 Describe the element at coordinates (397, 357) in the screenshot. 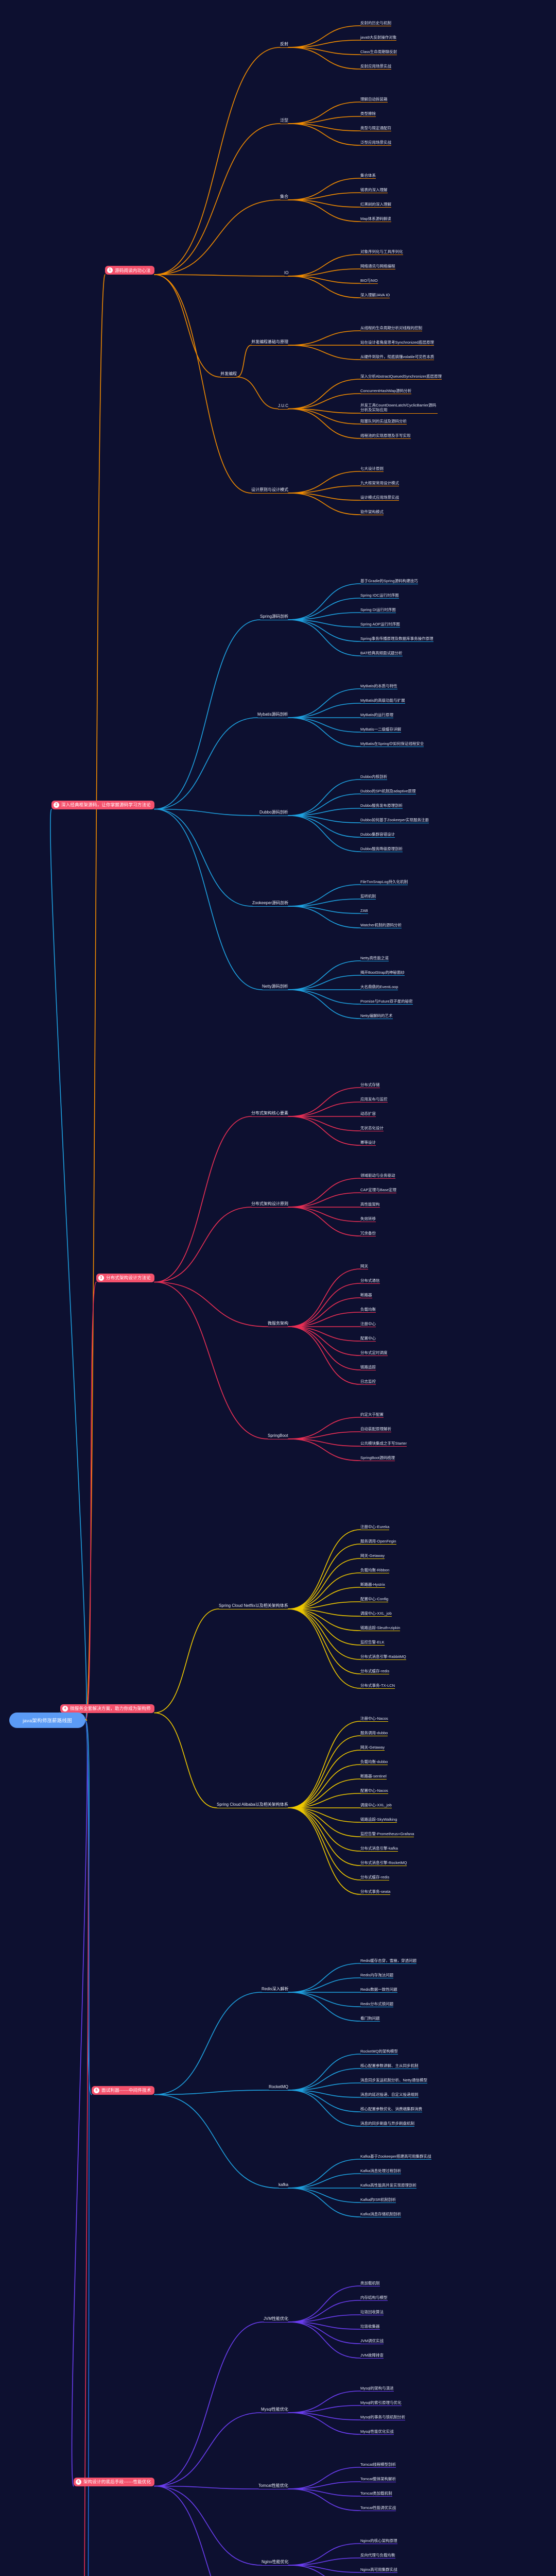

I see `leaf-node: 从硬件到软件，彻底搞懂volatile可见性本质` at that location.